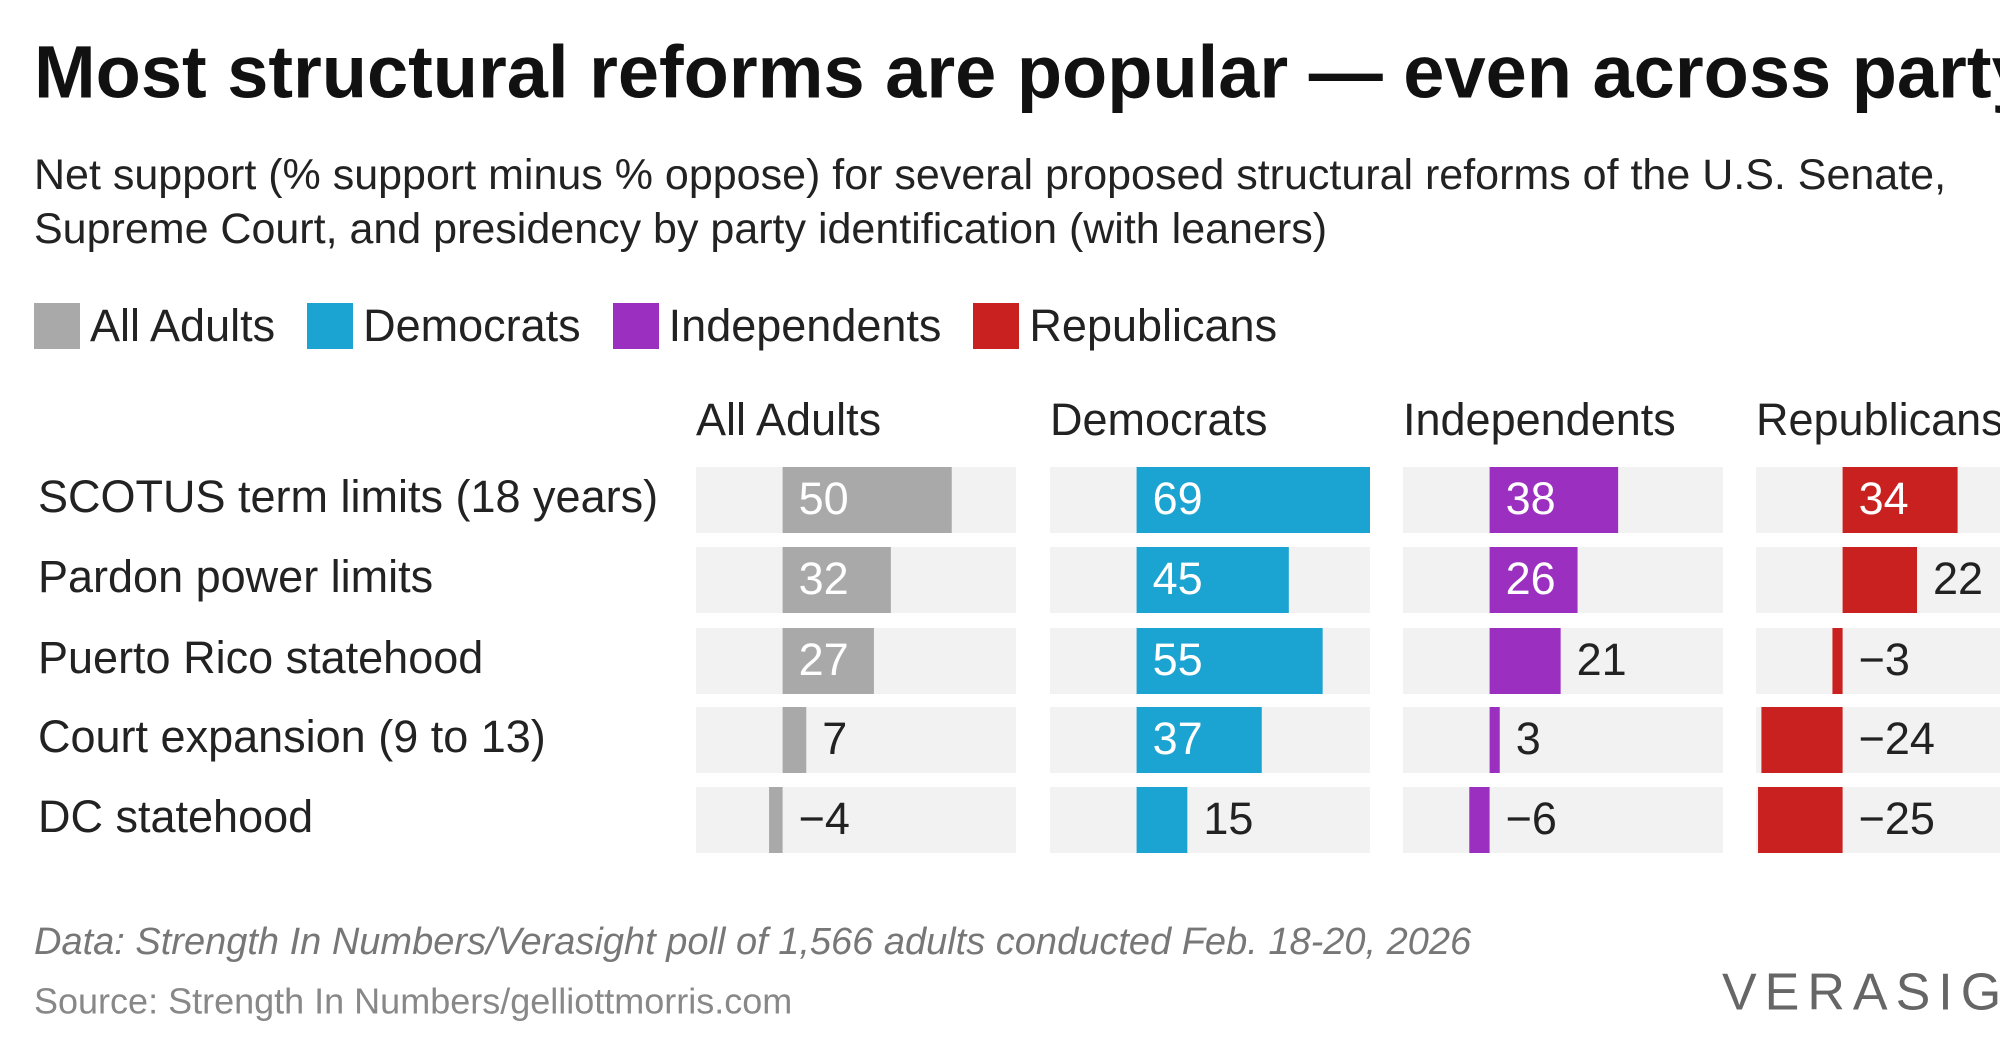 Image resolution: width=2000 pixels, height=1063 pixels. What do you see at coordinates (260, 657) in the screenshot?
I see `row-label: Puerto Rico statehood` at bounding box center [260, 657].